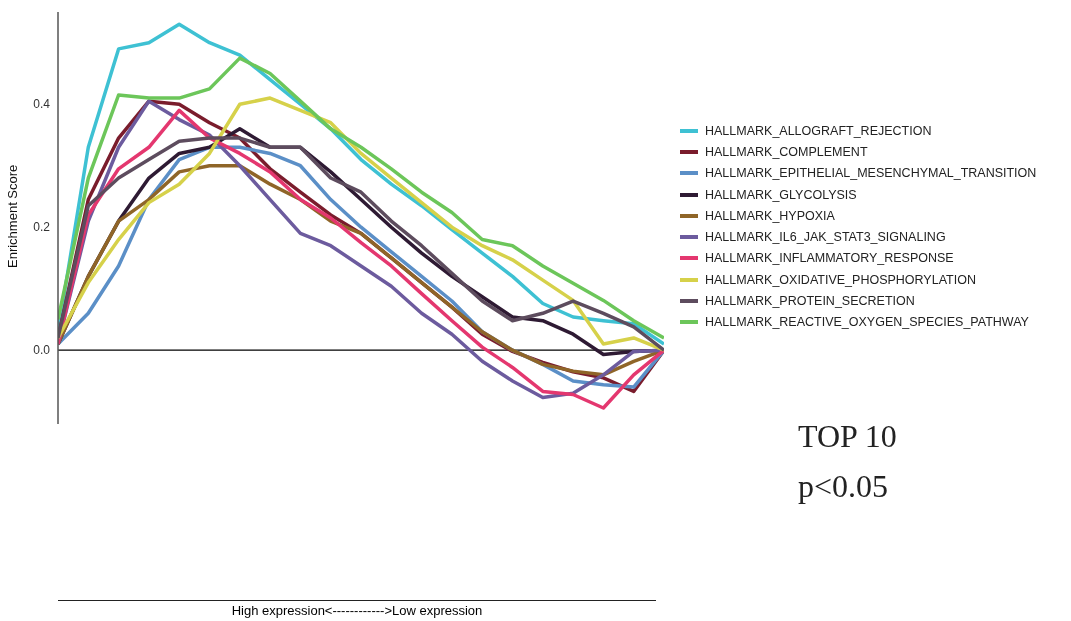 This screenshot has width=1071, height=621. I want to click on legend-label: HALLMARK_COMPLEMENT, so click(786, 151).